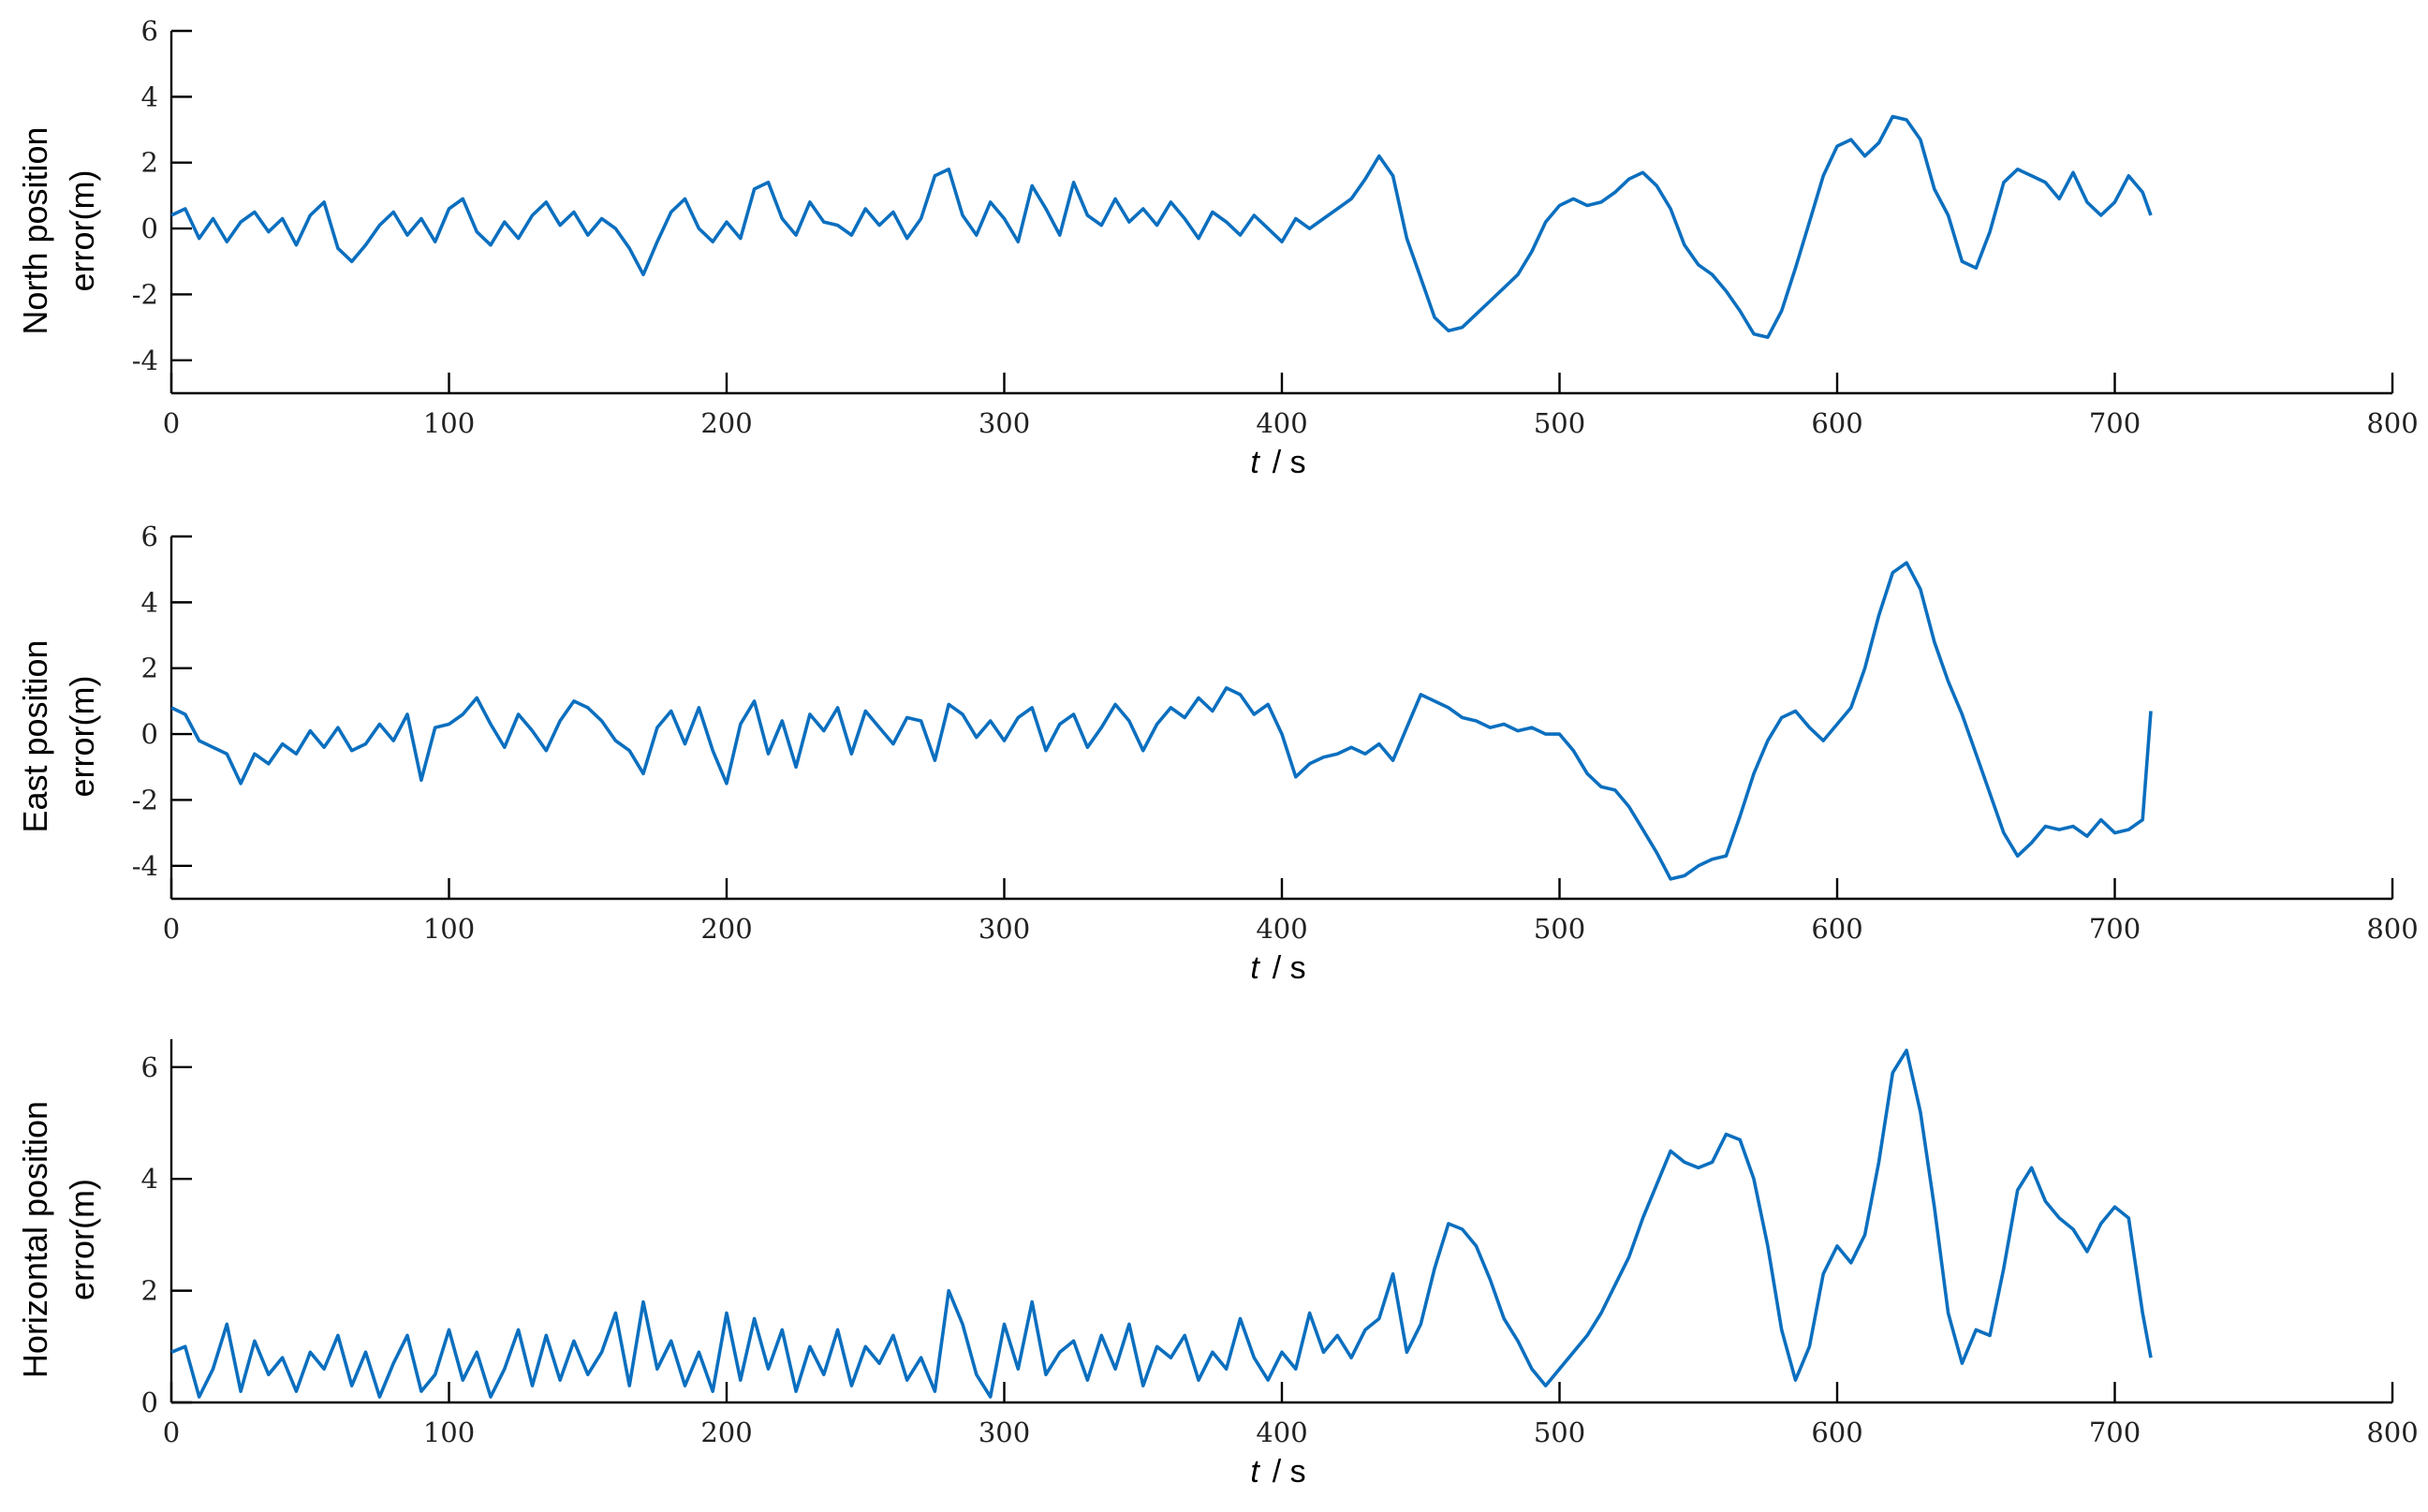 The image size is (2428, 1512). What do you see at coordinates (35, 230) in the screenshot?
I see `y-axis-label-line-1: North position` at bounding box center [35, 230].